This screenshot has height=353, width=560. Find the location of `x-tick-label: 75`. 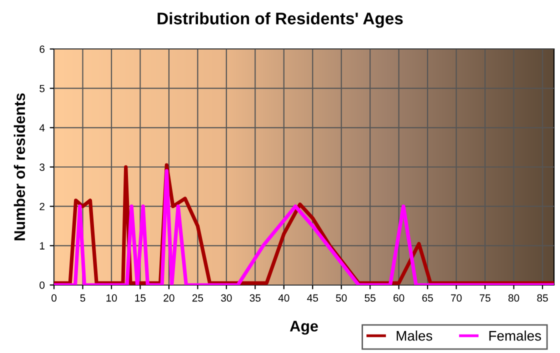

x-tick-label: 75 is located at coordinates (485, 298).